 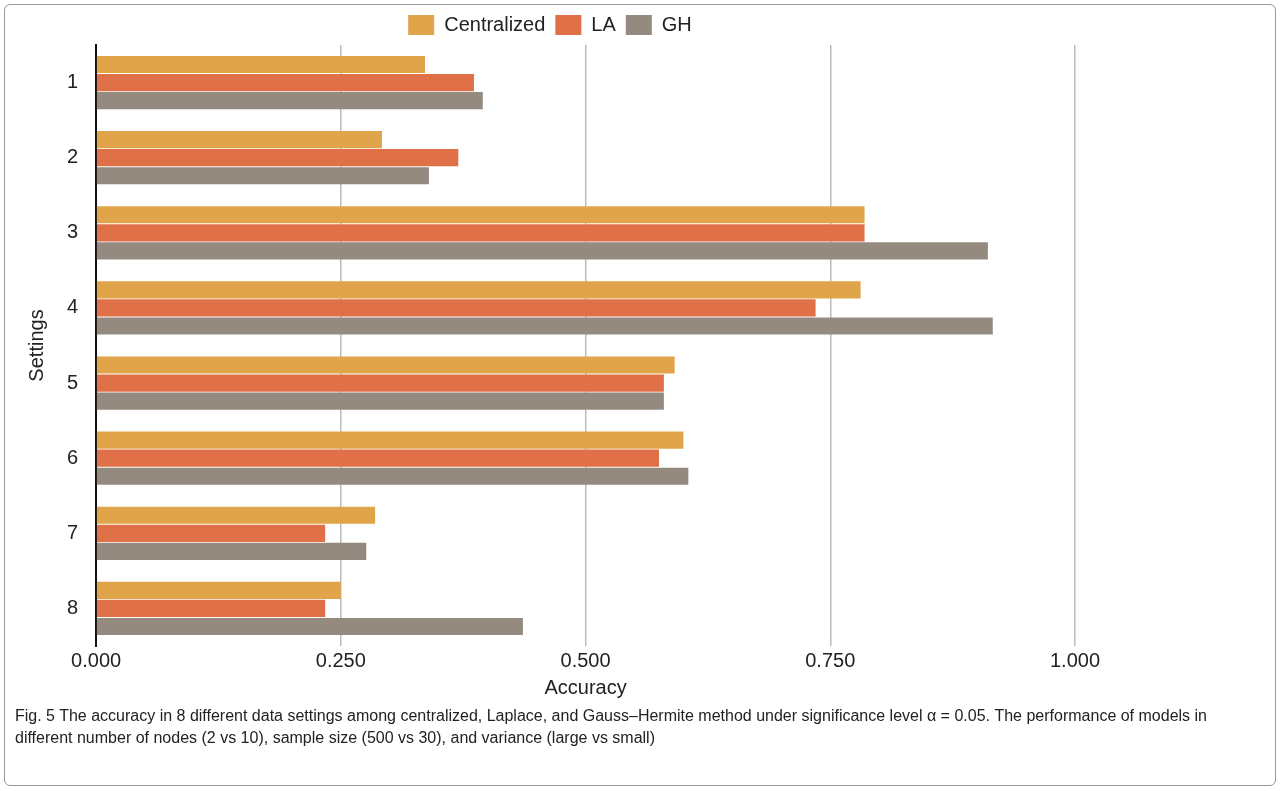 What do you see at coordinates (73, 381) in the screenshot?
I see `y-tick-label: 5` at bounding box center [73, 381].